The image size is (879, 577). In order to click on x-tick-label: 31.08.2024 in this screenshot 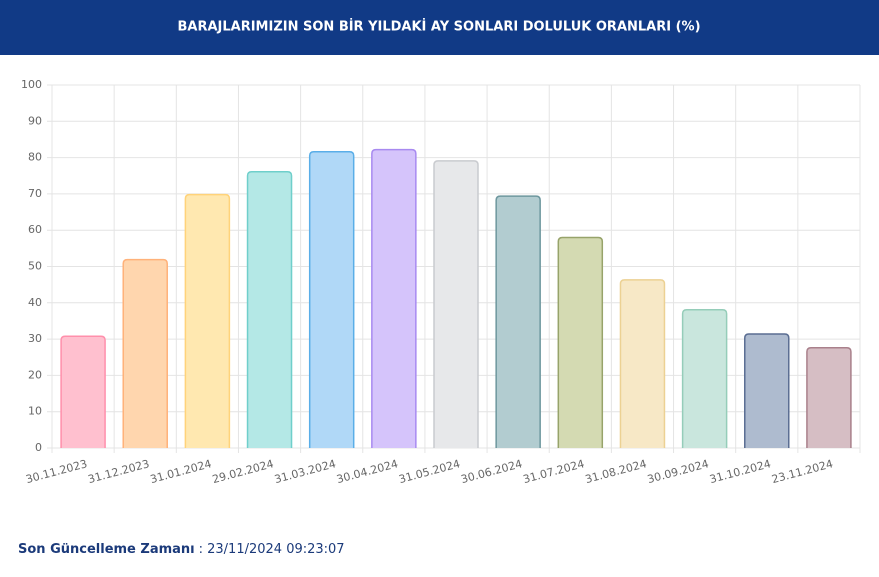, I will do `click(616, 471)`.